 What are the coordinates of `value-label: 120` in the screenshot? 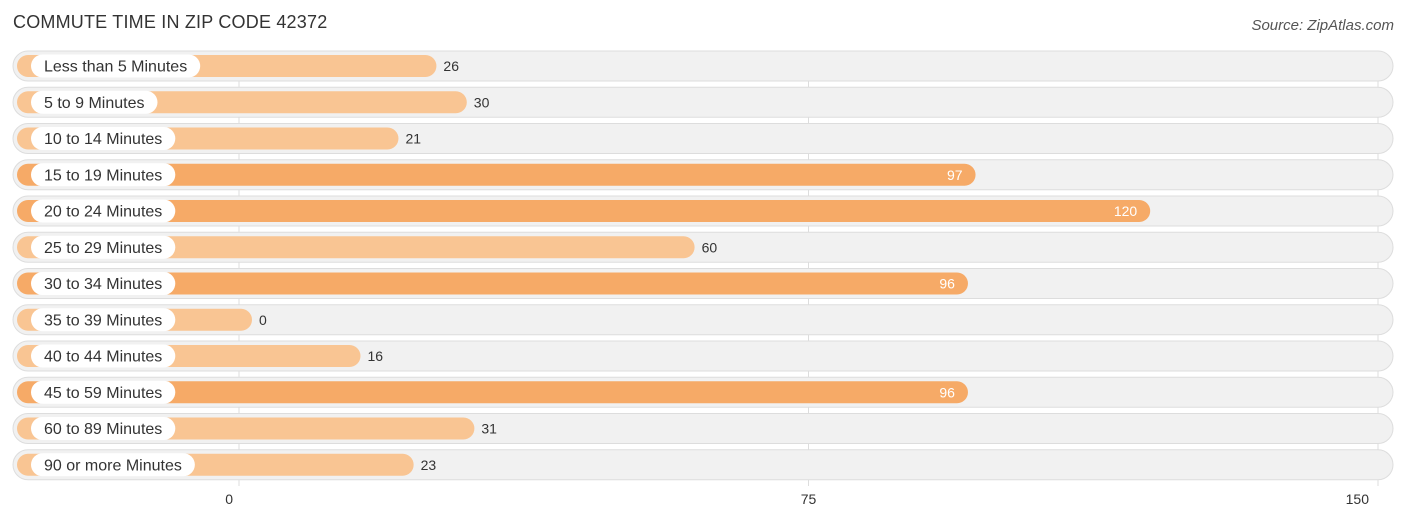 It's located at (1126, 211).